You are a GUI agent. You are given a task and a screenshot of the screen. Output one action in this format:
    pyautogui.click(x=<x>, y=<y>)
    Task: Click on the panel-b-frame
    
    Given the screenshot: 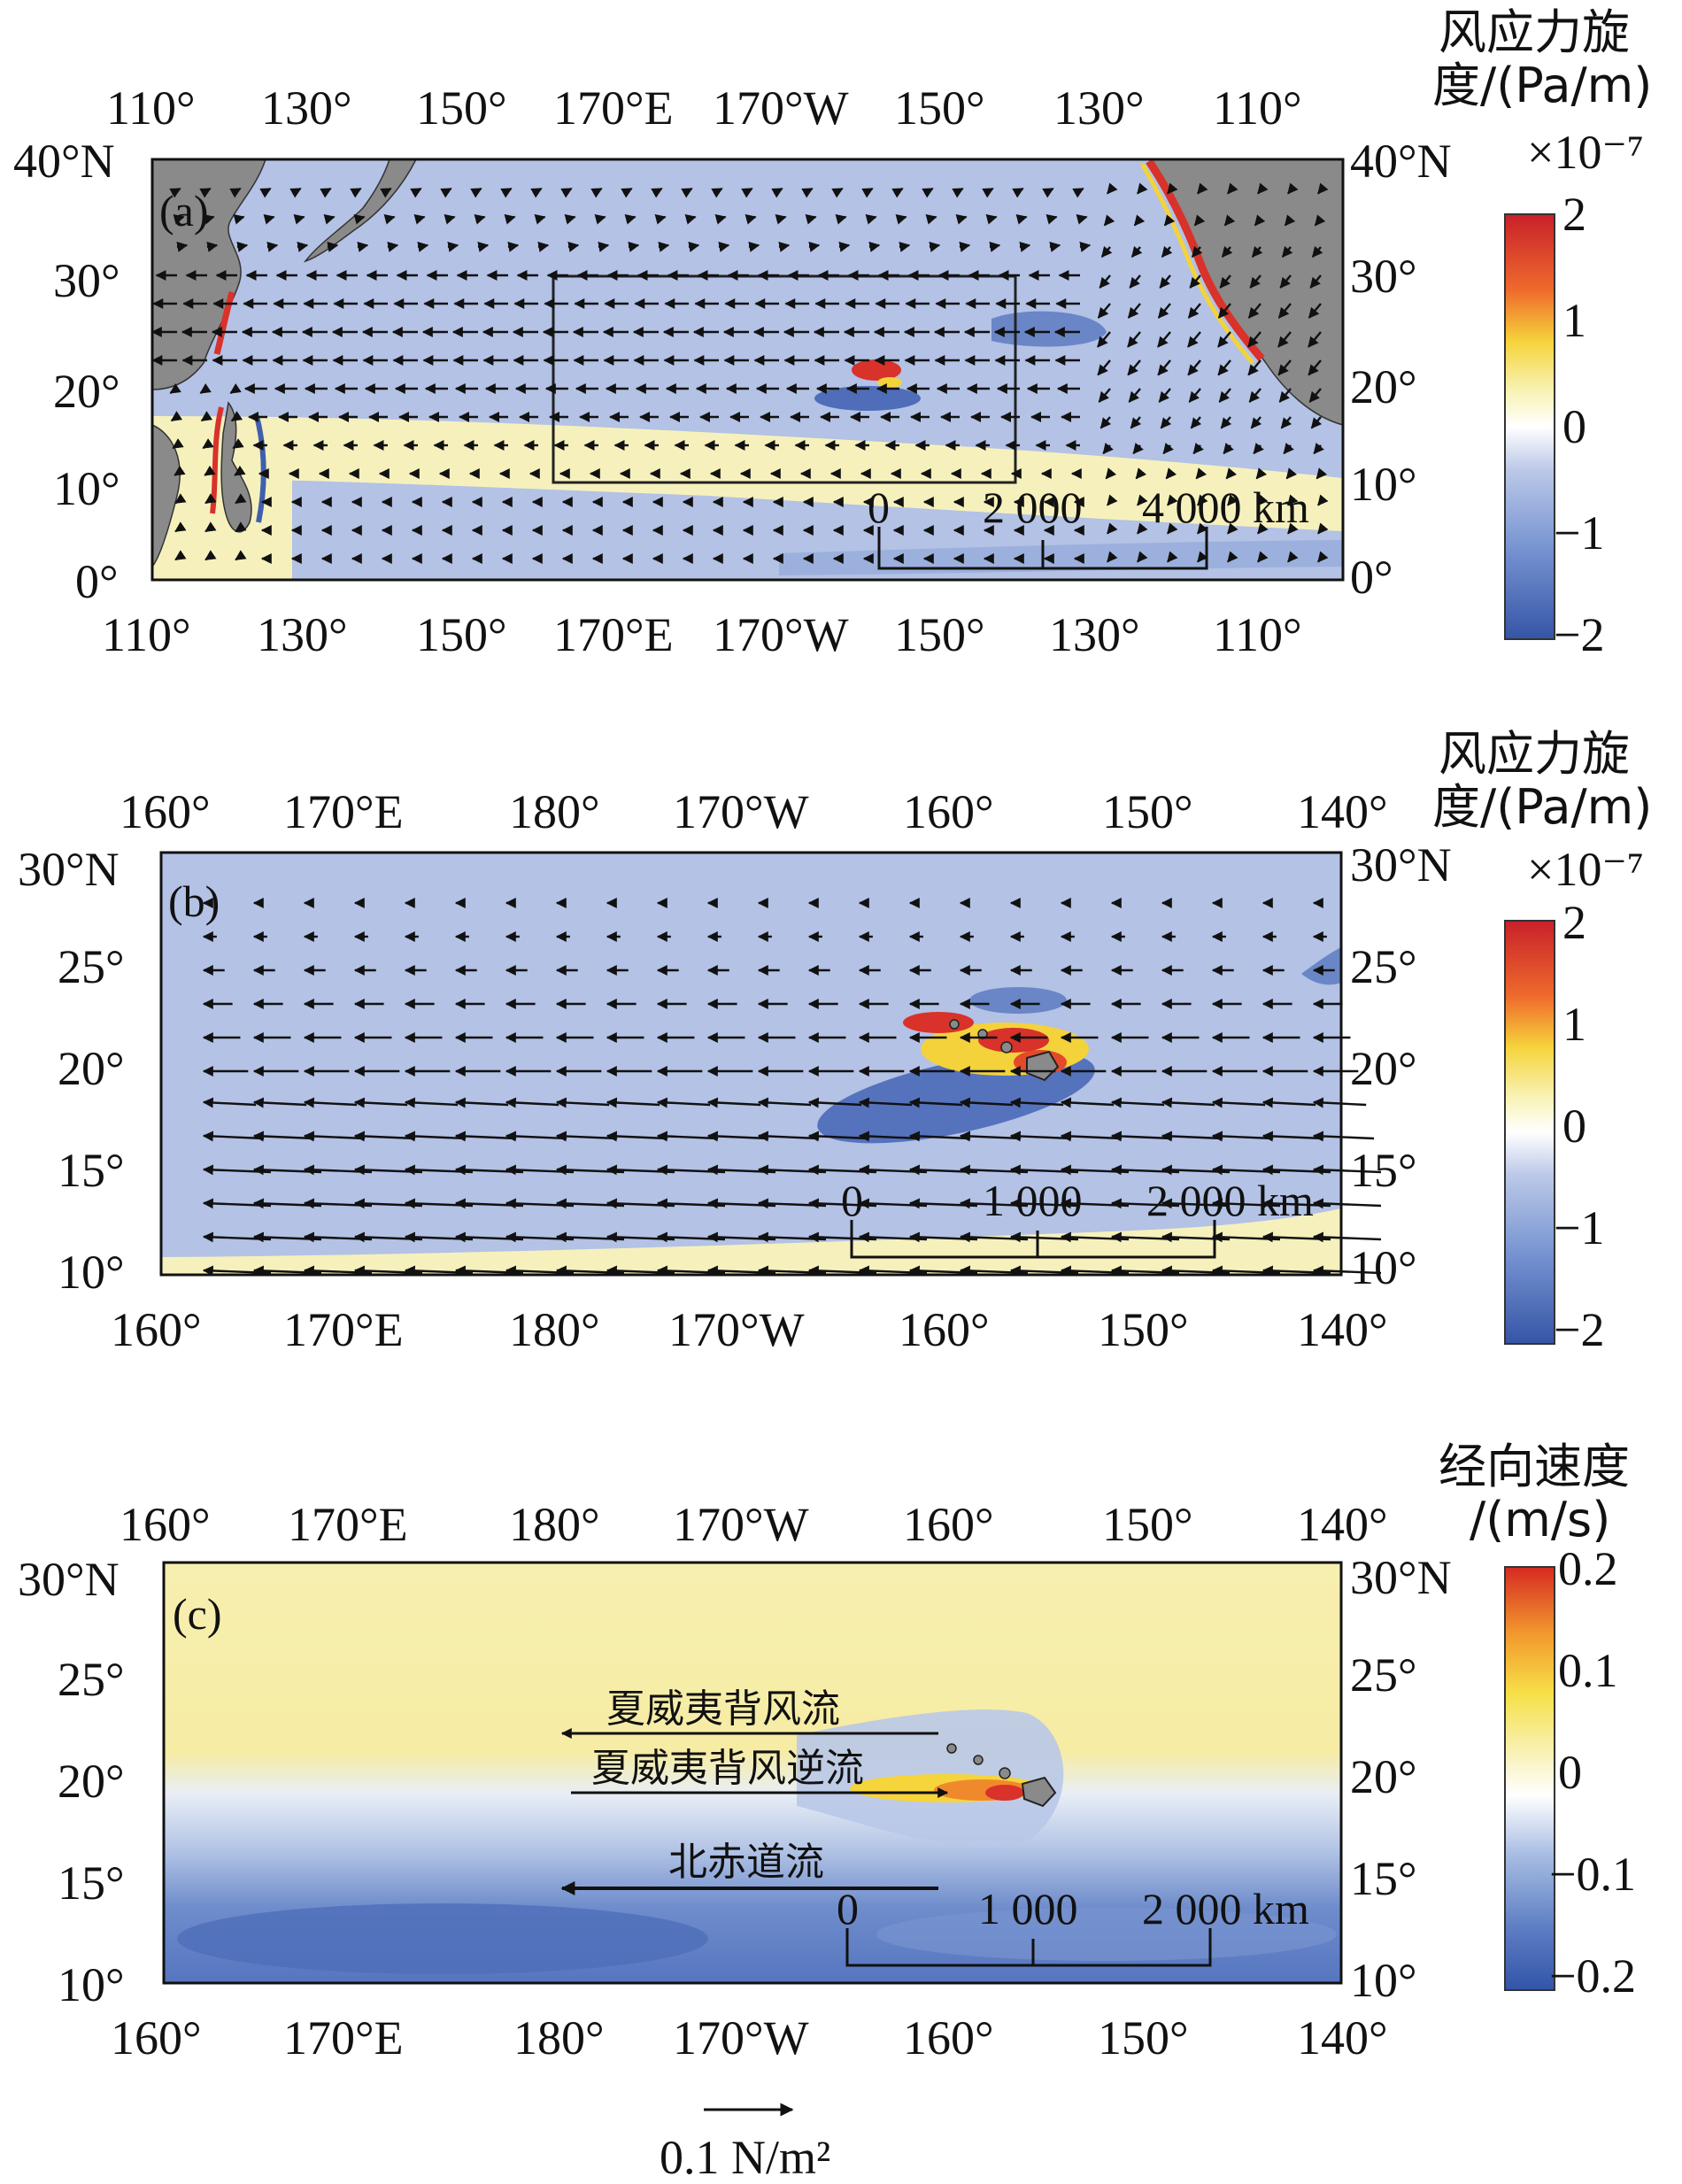 What is the action you would take?
    pyautogui.click(x=751, y=1064)
    